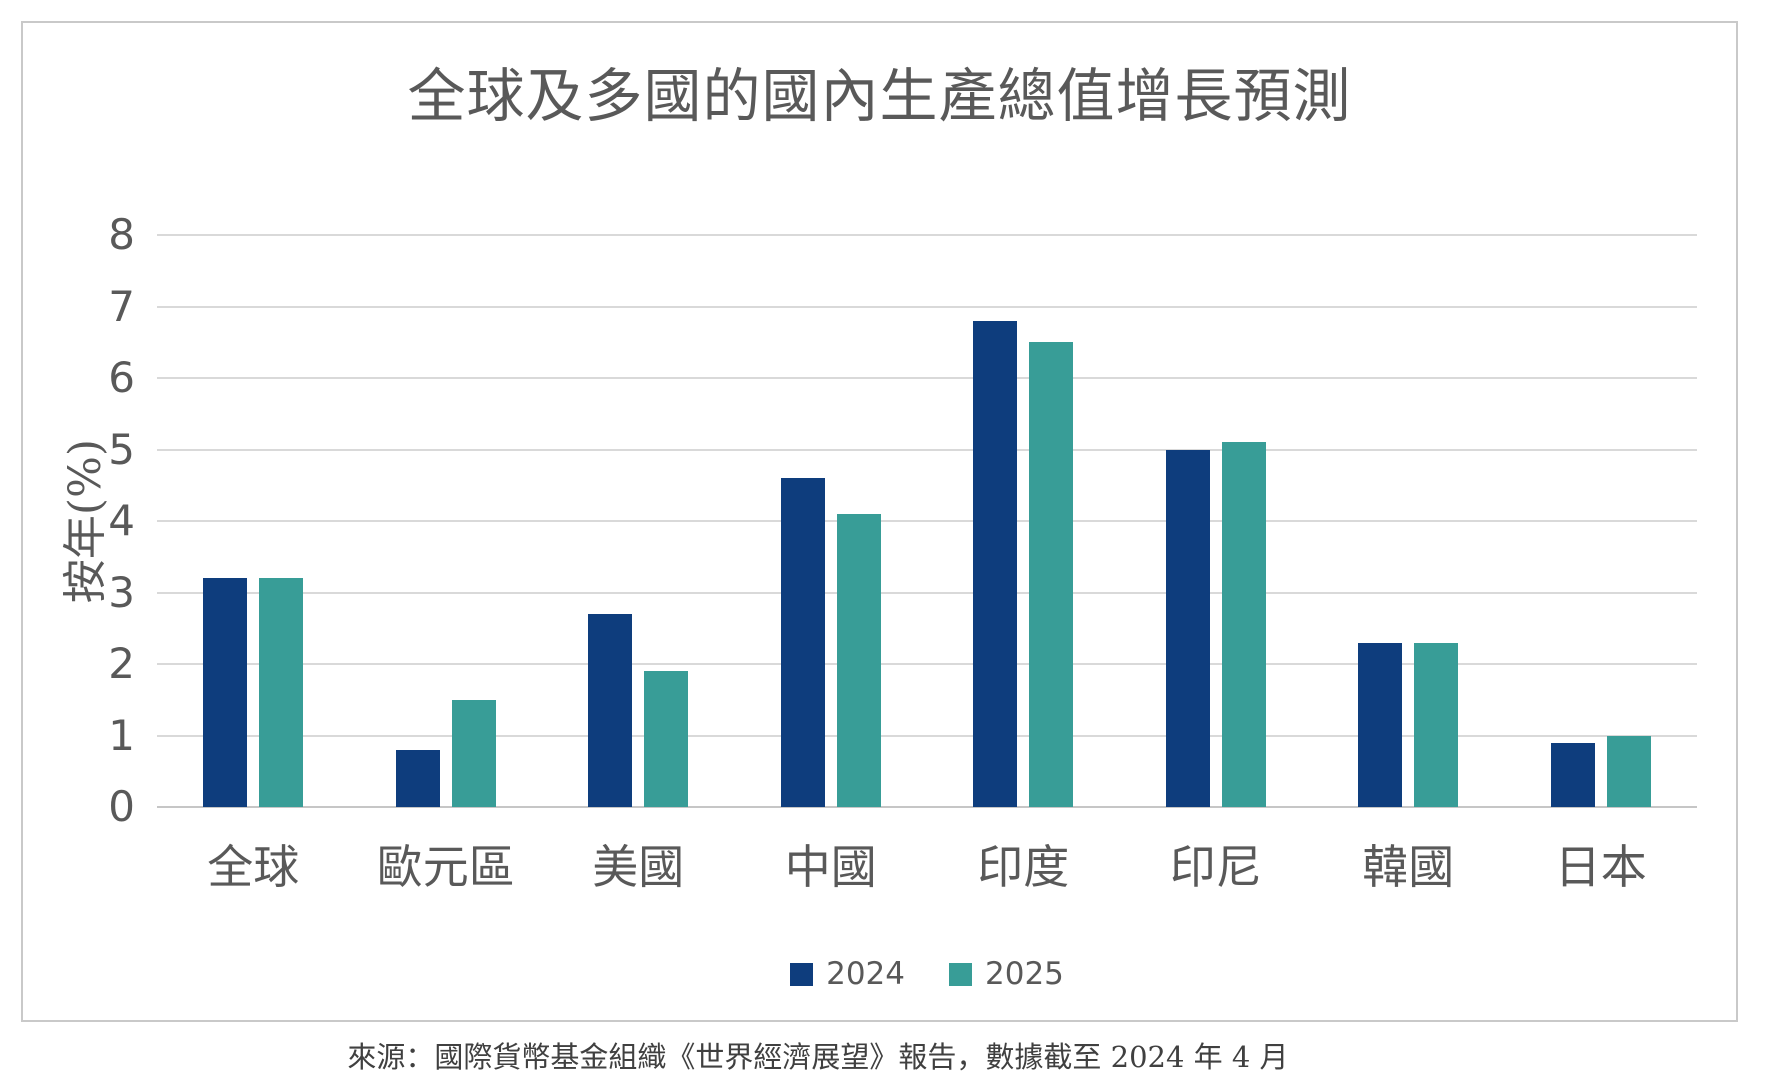  Describe the element at coordinates (1023, 867) in the screenshot. I see `x-category-label-4: 印度` at that location.